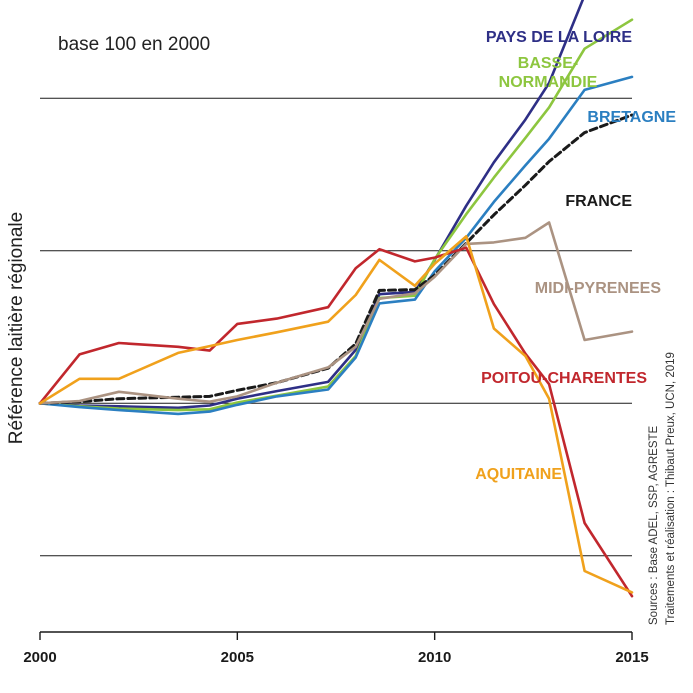  Describe the element at coordinates (336, 649) in the screenshot. I see `x-ticks: 2000 2005 2010 2015` at that location.